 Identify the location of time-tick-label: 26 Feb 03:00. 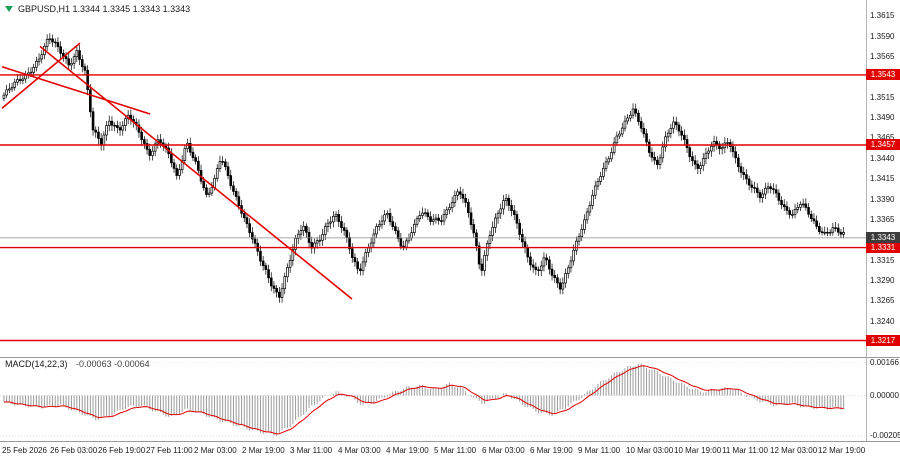
(74, 450).